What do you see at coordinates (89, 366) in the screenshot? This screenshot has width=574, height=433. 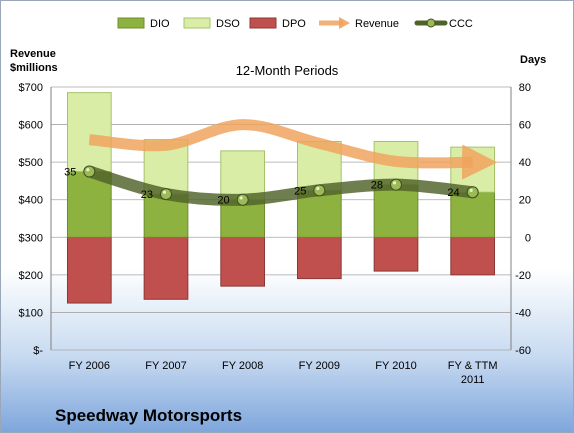 I see `category-label: FY 2006` at bounding box center [89, 366].